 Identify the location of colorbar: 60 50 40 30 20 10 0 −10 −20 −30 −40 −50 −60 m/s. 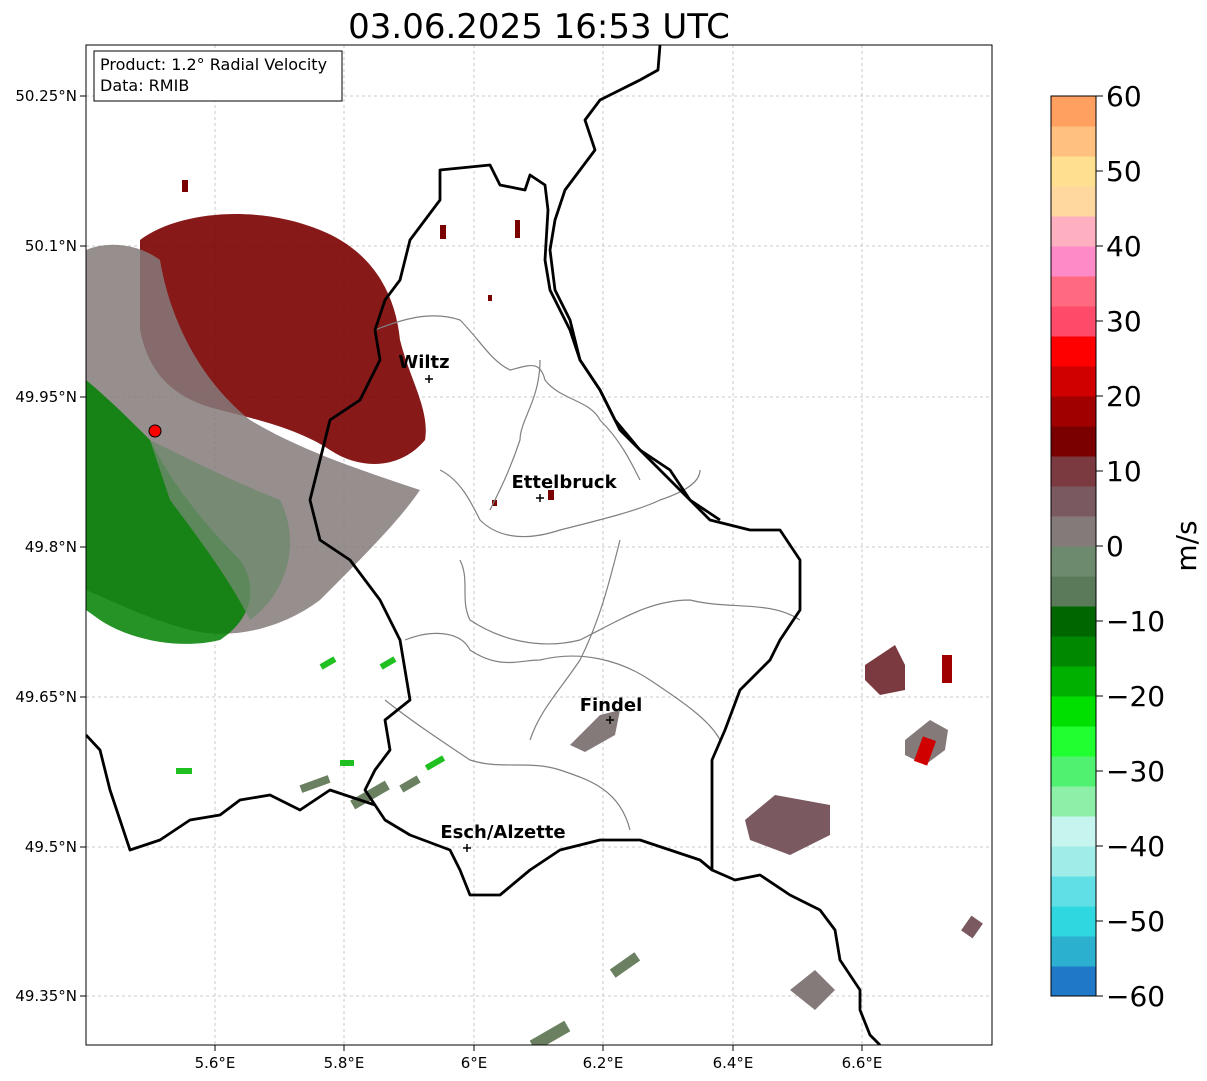
(1126, 546).